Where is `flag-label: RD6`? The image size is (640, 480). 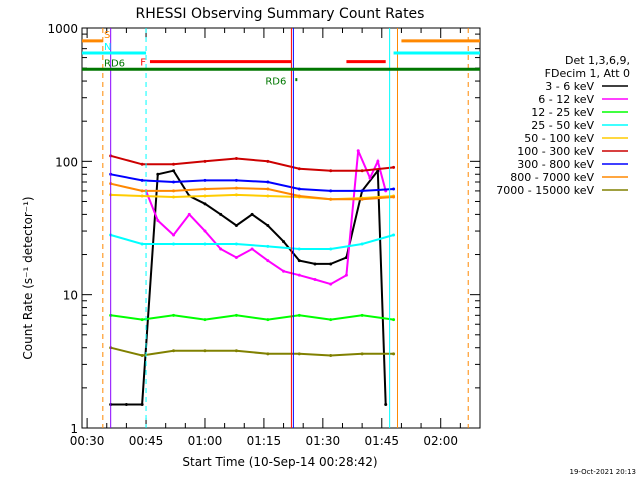 flag-label: RD6 is located at coordinates (114, 63).